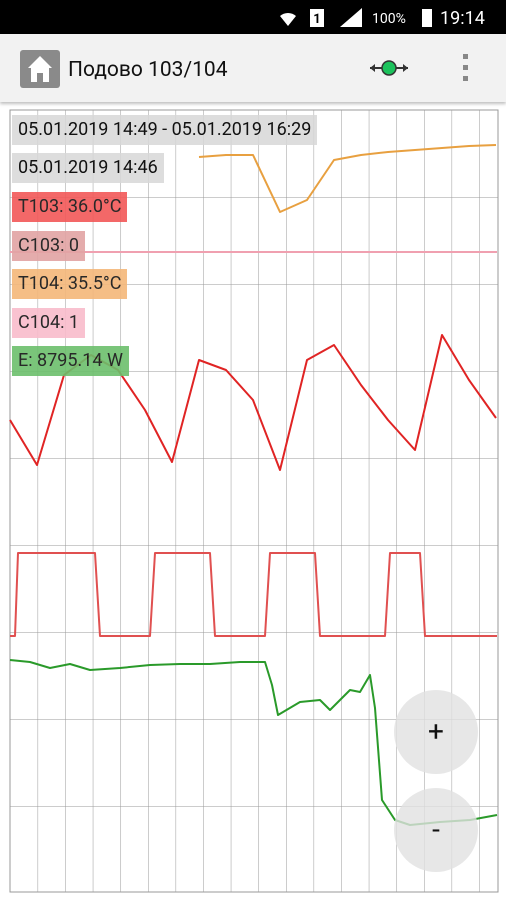 This screenshot has width=506, height=900. I want to click on zoom-out-button: -, so click(436, 830).